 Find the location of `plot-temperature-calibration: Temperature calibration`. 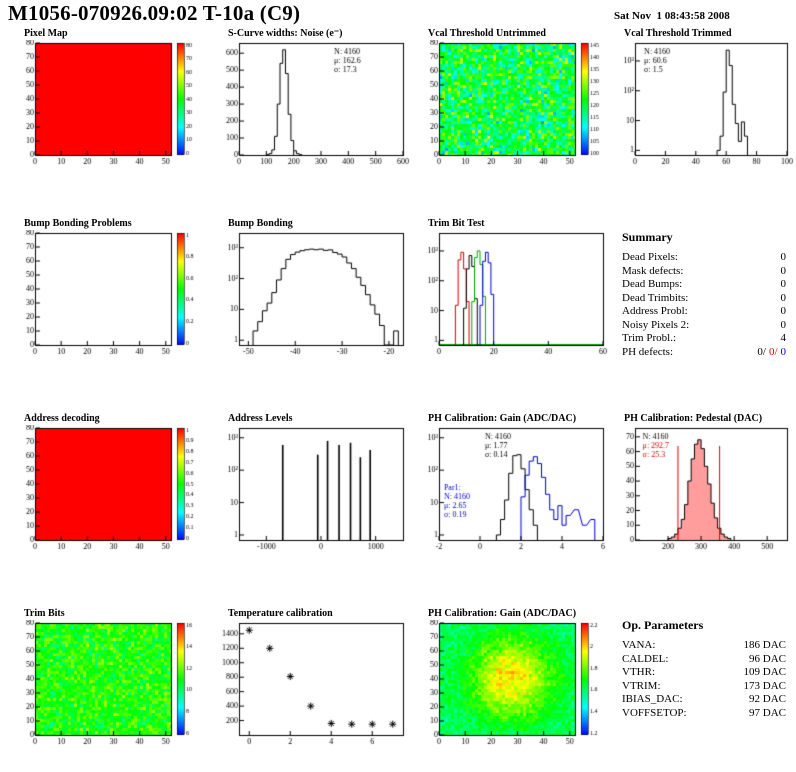

plot-temperature-calibration: Temperature calibration is located at coordinates (312, 681).